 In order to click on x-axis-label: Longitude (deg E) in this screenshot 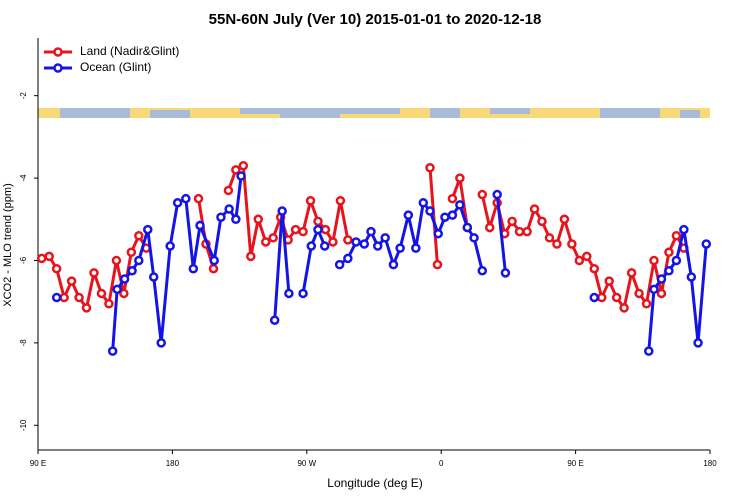, I will do `click(374, 483)`.